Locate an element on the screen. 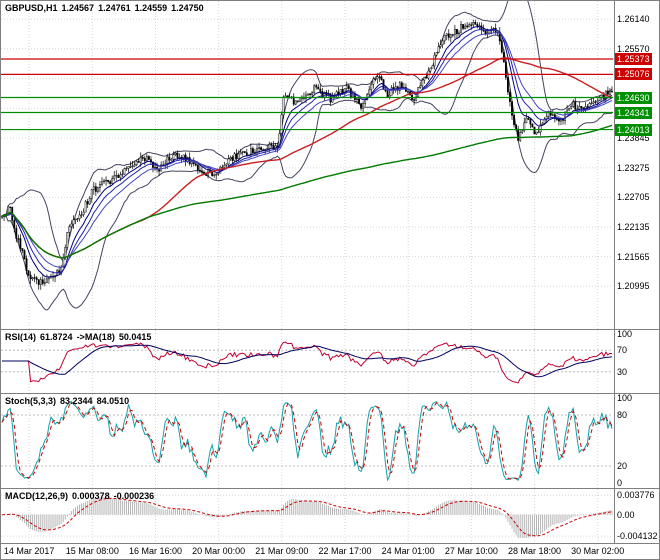  stochastic-axis: 100 80 20 0 is located at coordinates (636, 441).